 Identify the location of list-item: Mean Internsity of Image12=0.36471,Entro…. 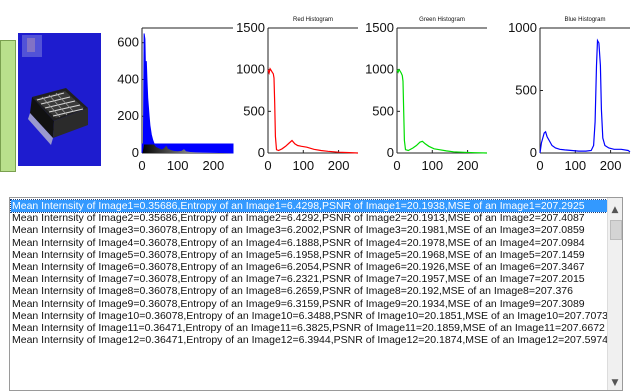
(309, 340).